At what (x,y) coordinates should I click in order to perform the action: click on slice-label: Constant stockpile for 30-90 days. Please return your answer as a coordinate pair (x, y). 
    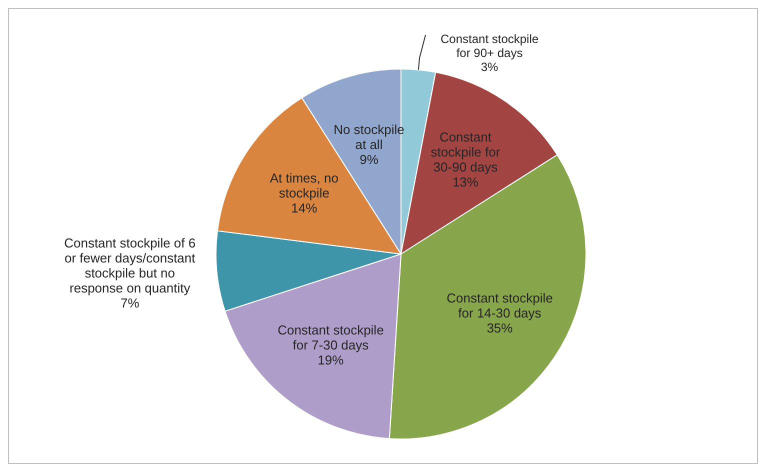
    Looking at the image, I should click on (465, 151).